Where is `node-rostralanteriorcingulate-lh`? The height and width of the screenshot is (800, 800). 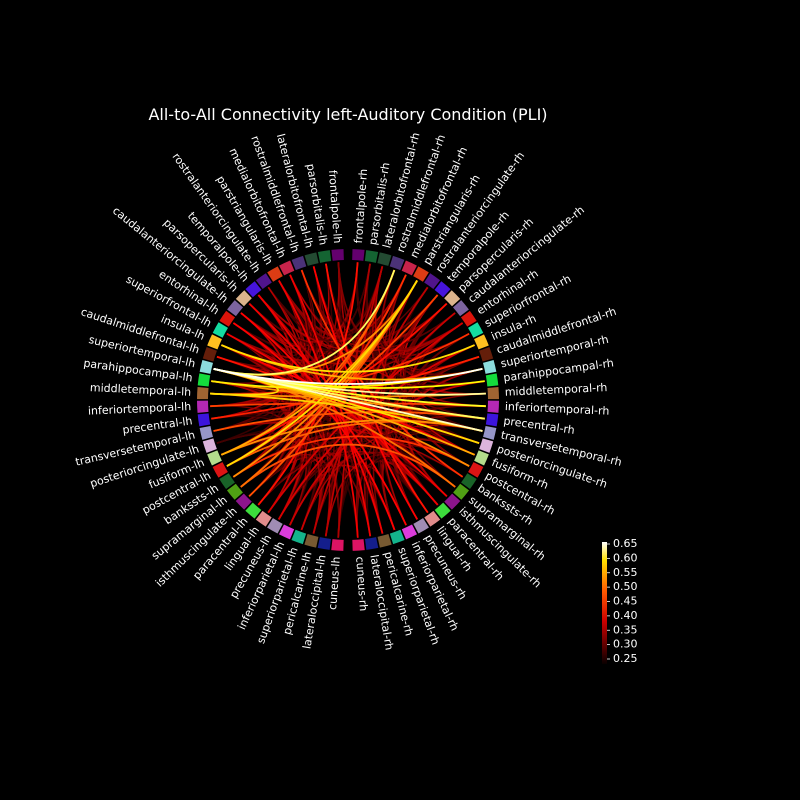
node-rostralanteriorcingulate-lh is located at coordinates (263, 281).